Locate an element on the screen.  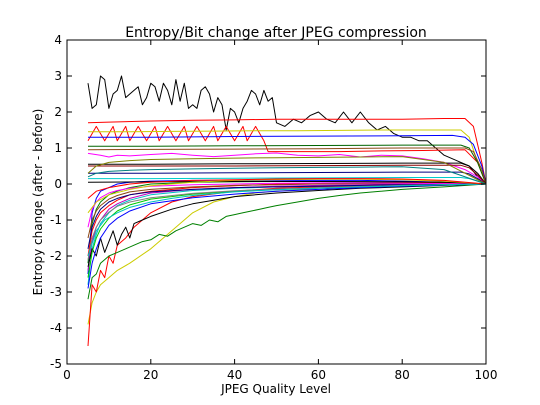
y-tick-label: -4 is located at coordinates (56, 328).